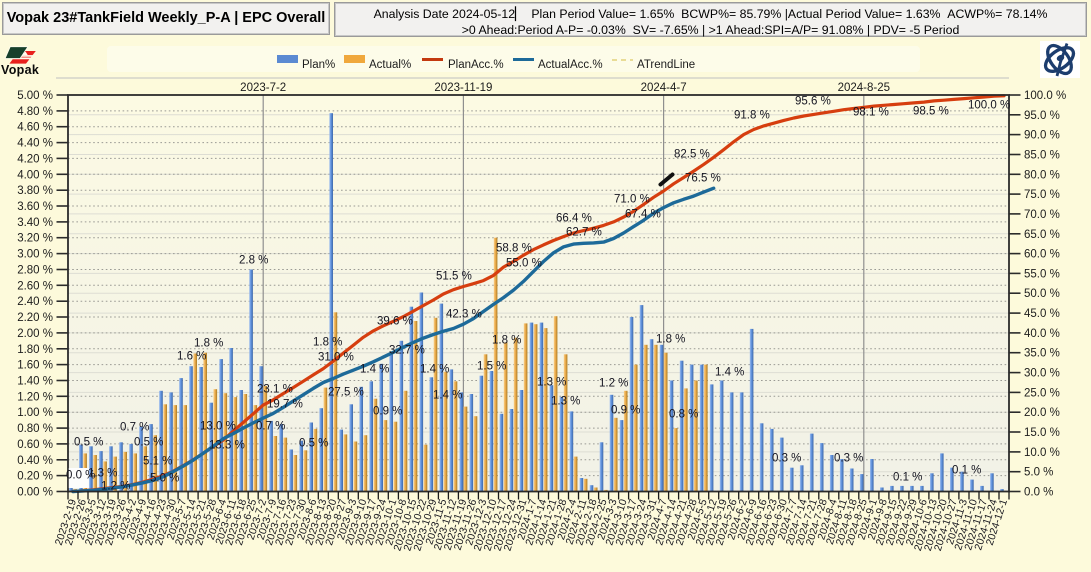 Image resolution: width=1091 pixels, height=572 pixels. What do you see at coordinates (703, 179) in the screenshot?
I see `svg-text: 76.5 %` at bounding box center [703, 179].